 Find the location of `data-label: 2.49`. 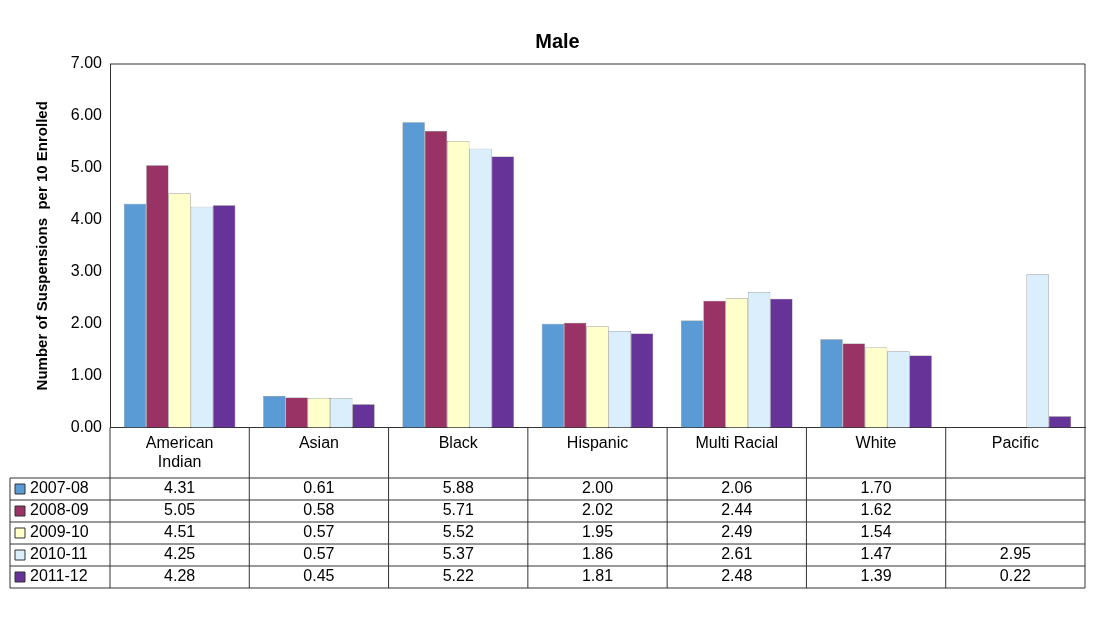

data-label: 2.49 is located at coordinates (737, 532).